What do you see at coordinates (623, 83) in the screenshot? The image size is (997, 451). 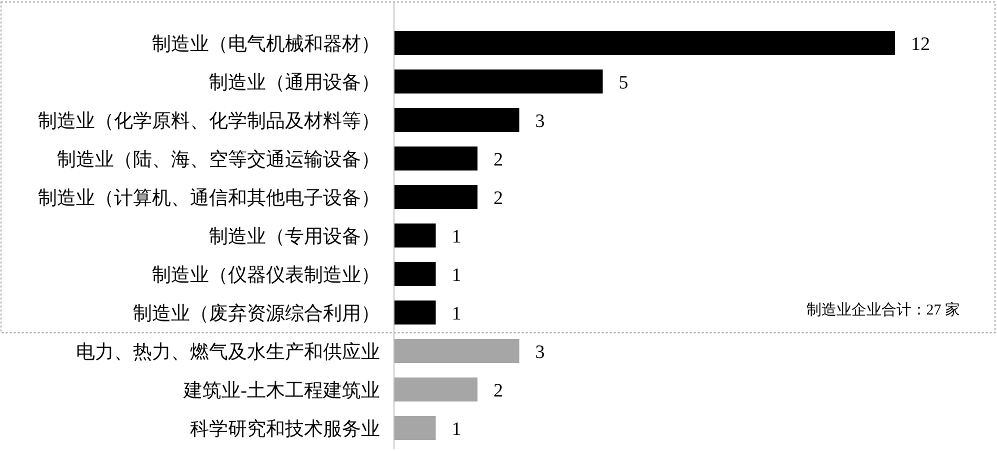 I see `data-label: 5` at bounding box center [623, 83].